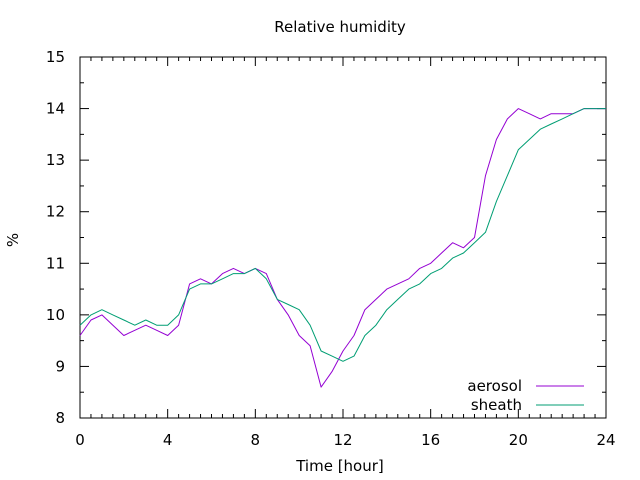 Image resolution: width=640 pixels, height=480 pixels. What do you see at coordinates (605, 440) in the screenshot?
I see `x-tick-label: 24` at bounding box center [605, 440].